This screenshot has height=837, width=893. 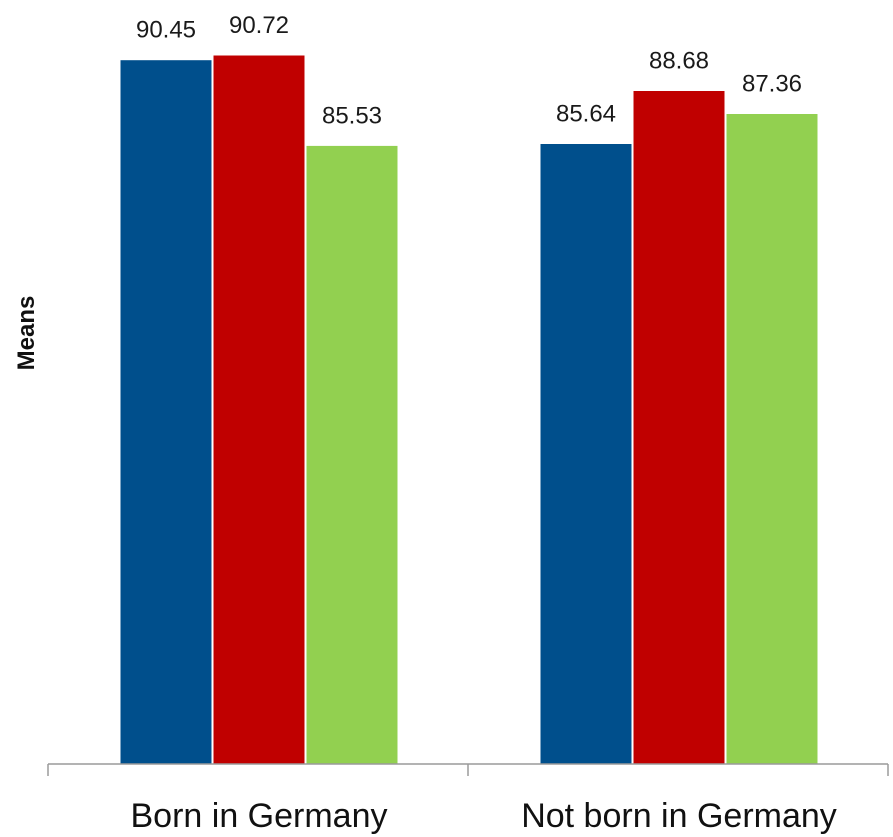 What do you see at coordinates (484, 816) in the screenshot?
I see `x-tick-labels: Born in Germany Not born in Germany` at bounding box center [484, 816].